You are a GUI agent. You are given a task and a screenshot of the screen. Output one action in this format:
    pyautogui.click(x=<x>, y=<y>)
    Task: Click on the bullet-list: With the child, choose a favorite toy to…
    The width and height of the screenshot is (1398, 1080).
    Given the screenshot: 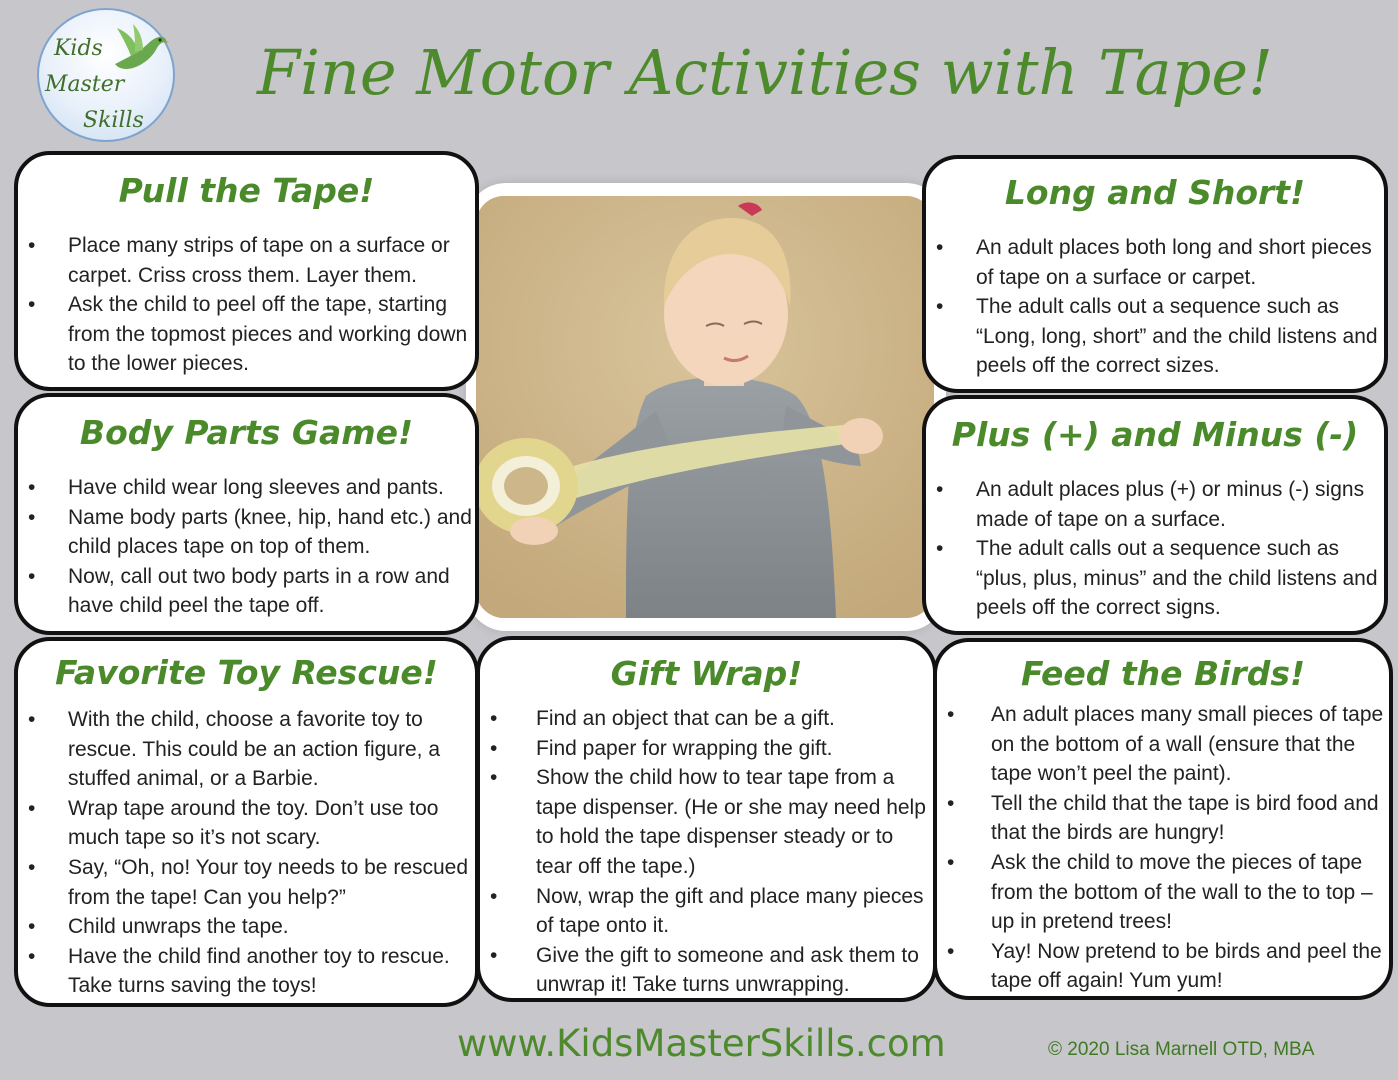 What is the action you would take?
    pyautogui.click(x=246, y=853)
    